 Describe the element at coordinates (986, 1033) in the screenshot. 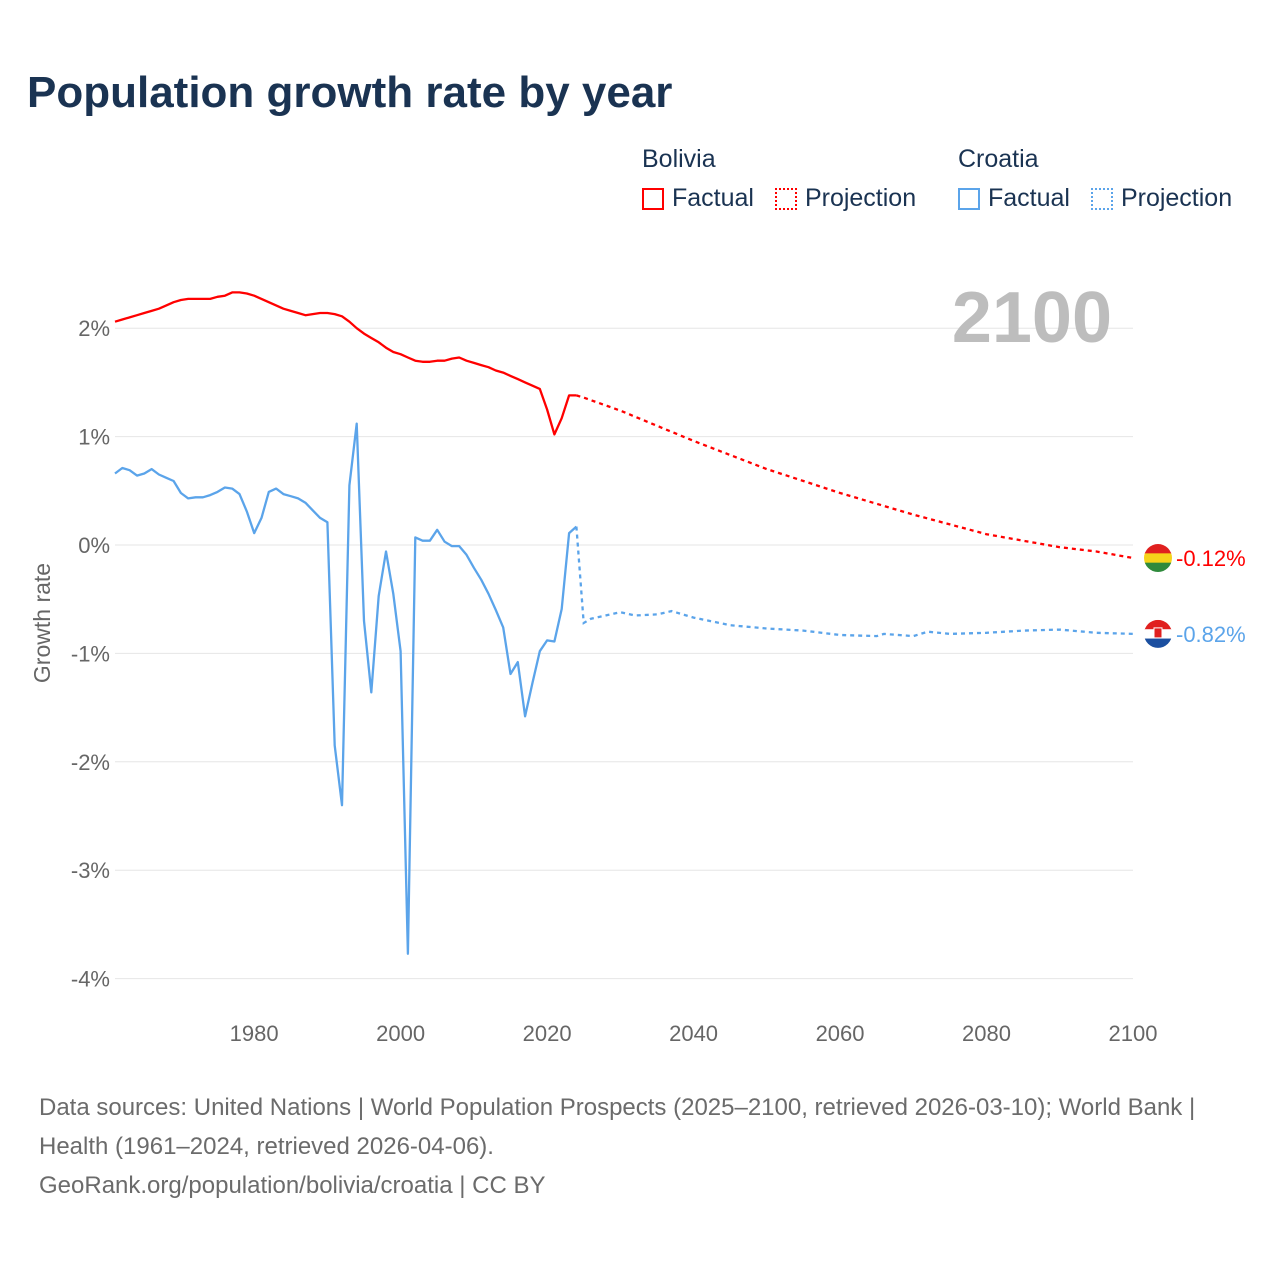

I see `x-tick-label: 2080` at that location.